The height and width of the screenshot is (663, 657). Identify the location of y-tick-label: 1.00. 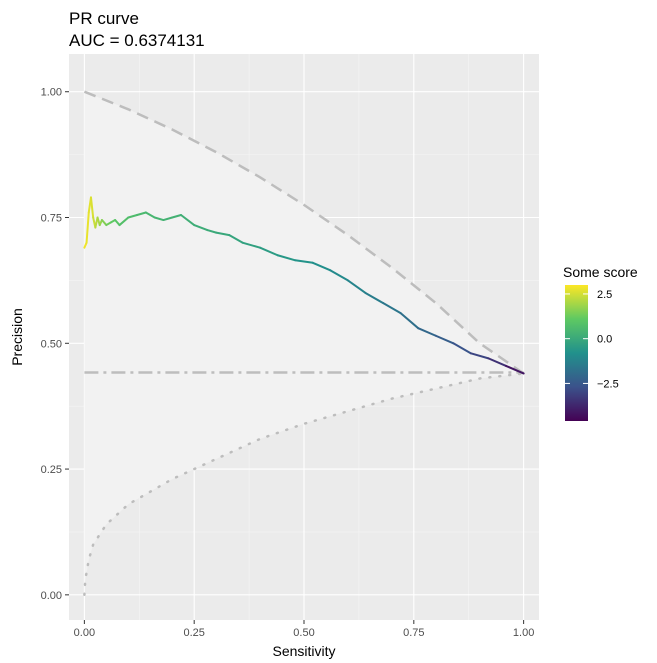
(51, 93).